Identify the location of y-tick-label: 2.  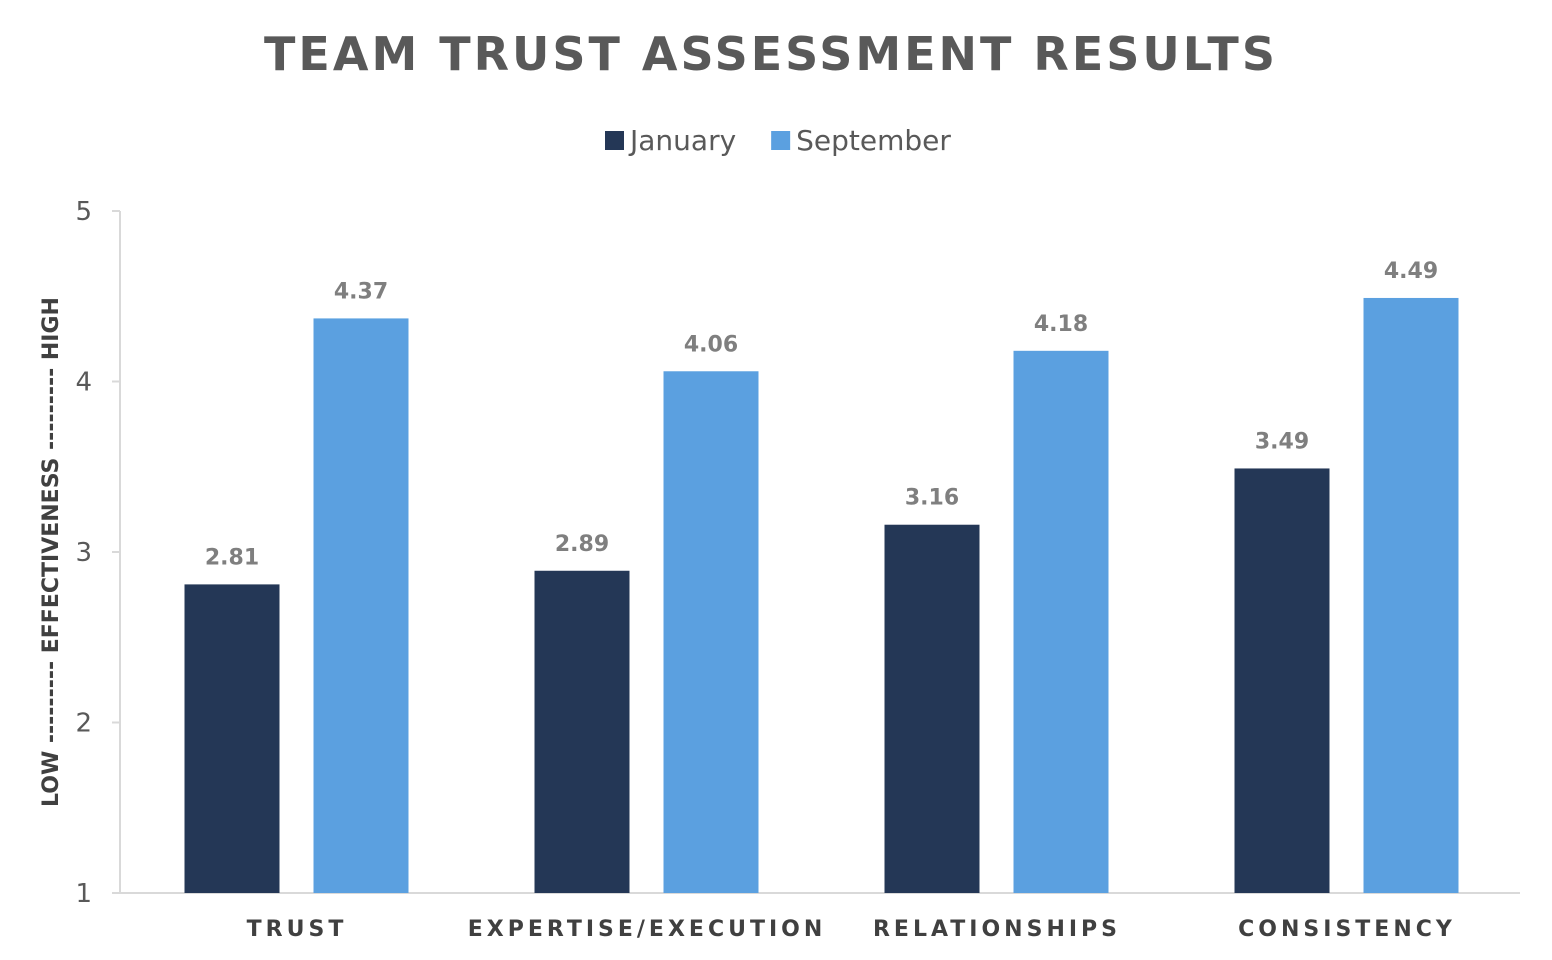
(83, 724).